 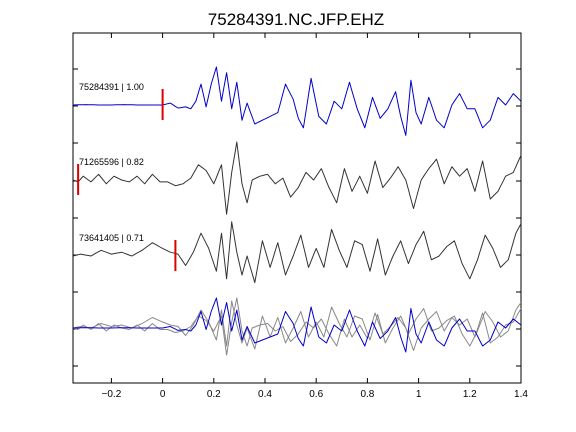 What do you see at coordinates (367, 394) in the screenshot?
I see `x-tick-label-5: 0.8` at bounding box center [367, 394].